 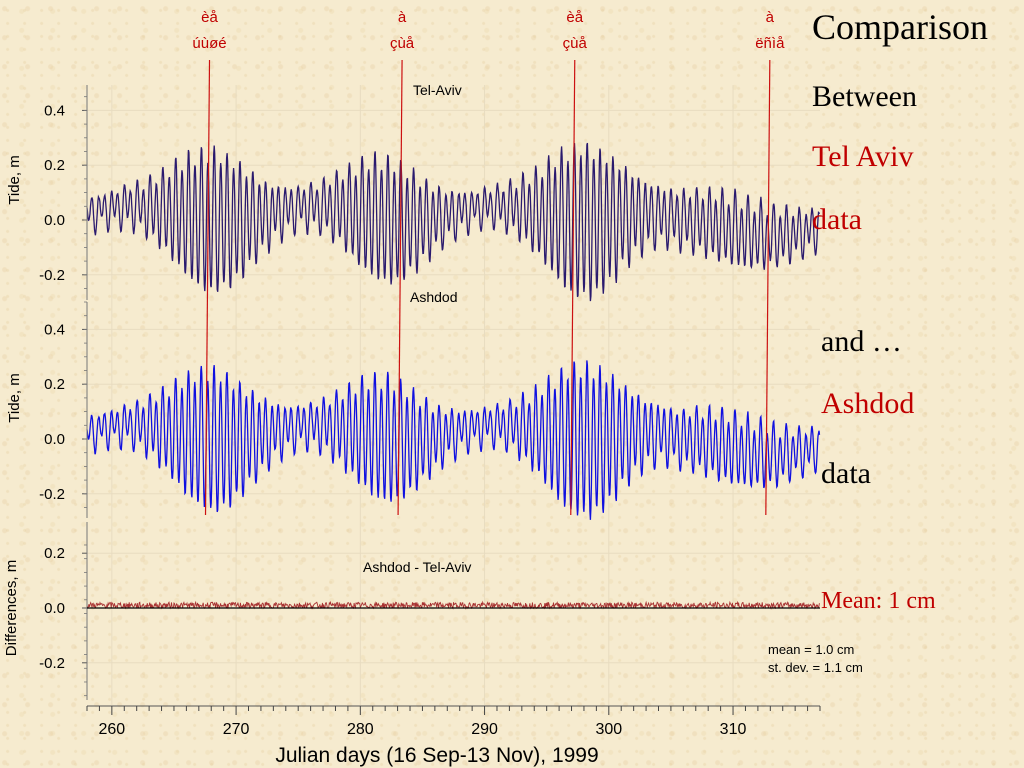 What do you see at coordinates (863, 156) in the screenshot?
I see `side-text-tel-aviv: Tel Aviv` at bounding box center [863, 156].